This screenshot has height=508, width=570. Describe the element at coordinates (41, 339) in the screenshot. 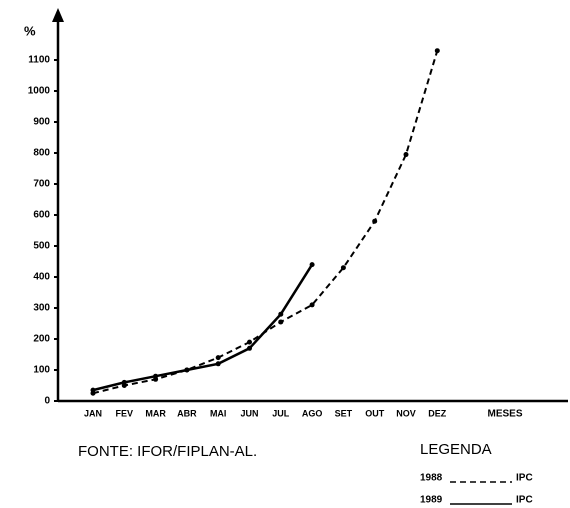

I see `y-tick-label: 200` at that location.